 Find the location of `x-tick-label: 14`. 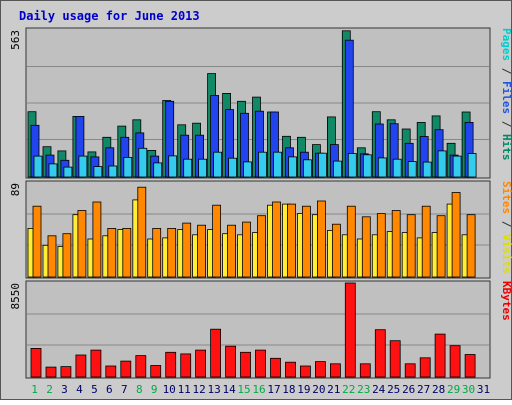

x-tick-label: 14 is located at coordinates (229, 389).